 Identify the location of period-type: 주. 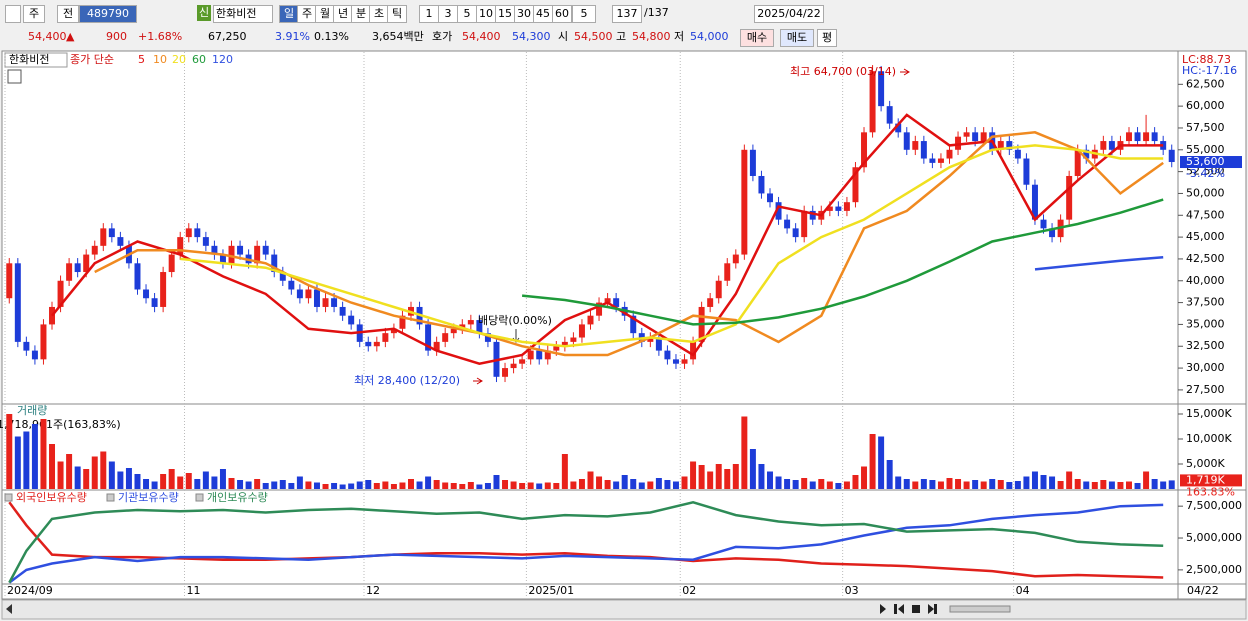
(34, 14).